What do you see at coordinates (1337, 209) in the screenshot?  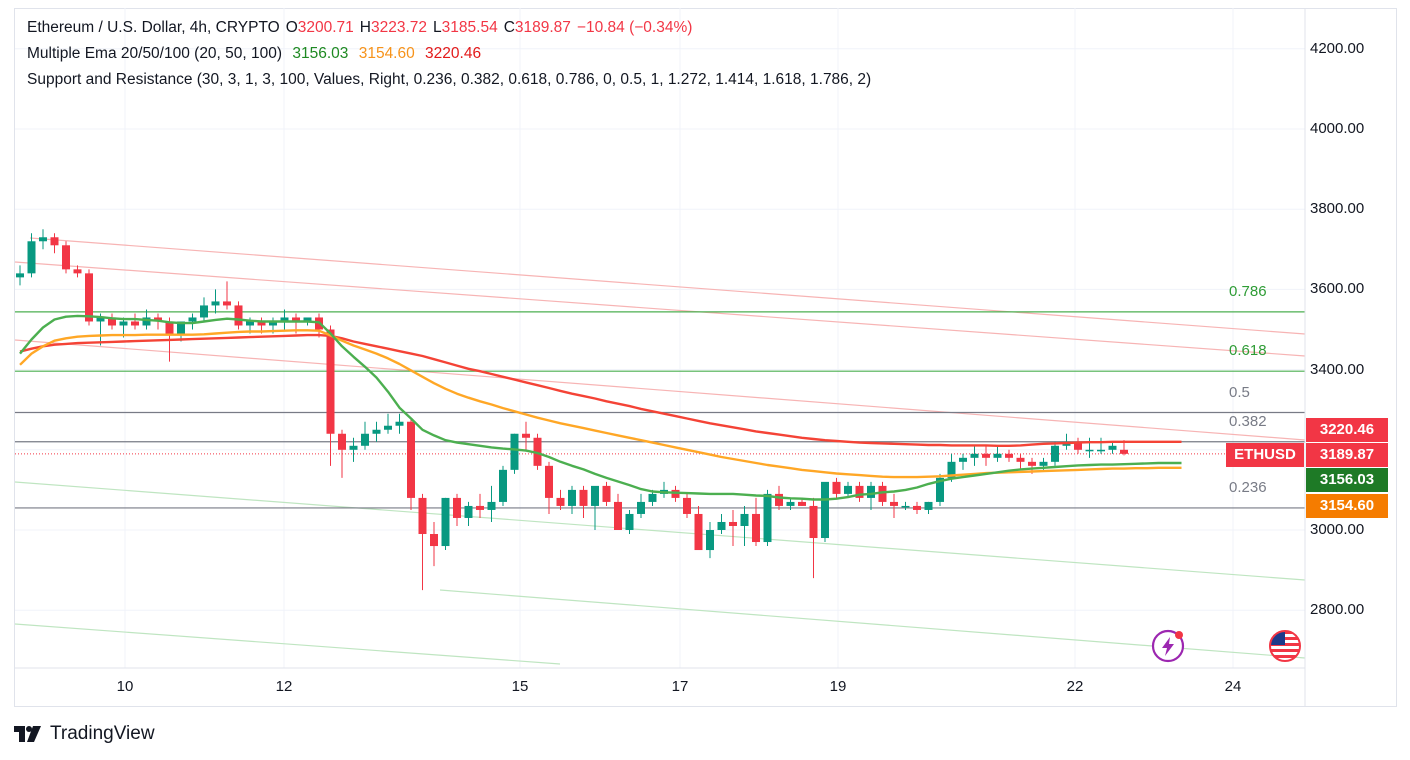 I see `price-tick-label: 3800.00` at bounding box center [1337, 209].